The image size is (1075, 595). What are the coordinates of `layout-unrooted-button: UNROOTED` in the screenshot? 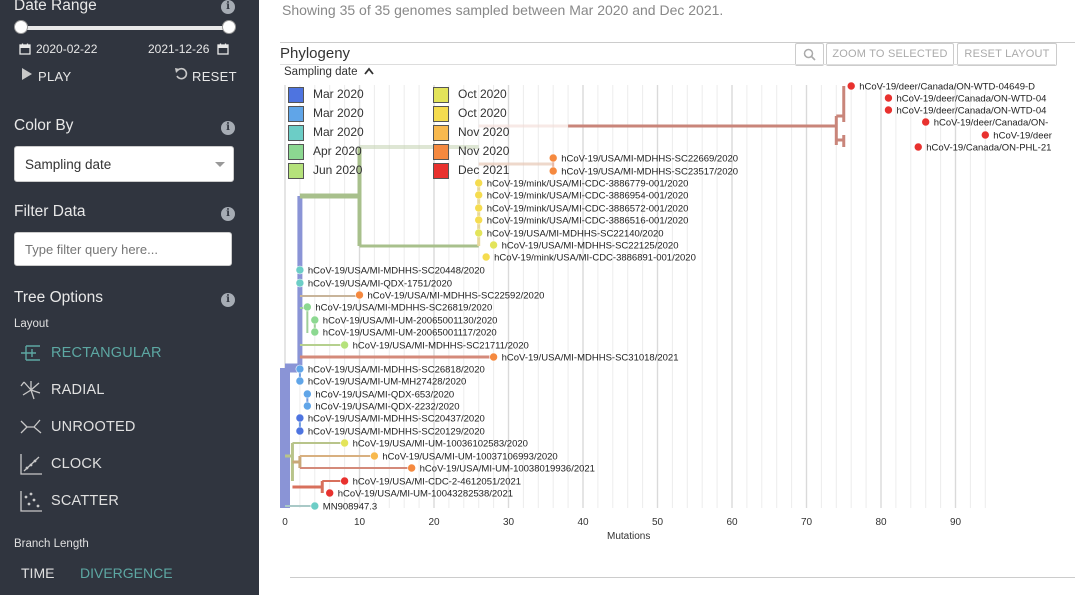 It's located at (118, 428).